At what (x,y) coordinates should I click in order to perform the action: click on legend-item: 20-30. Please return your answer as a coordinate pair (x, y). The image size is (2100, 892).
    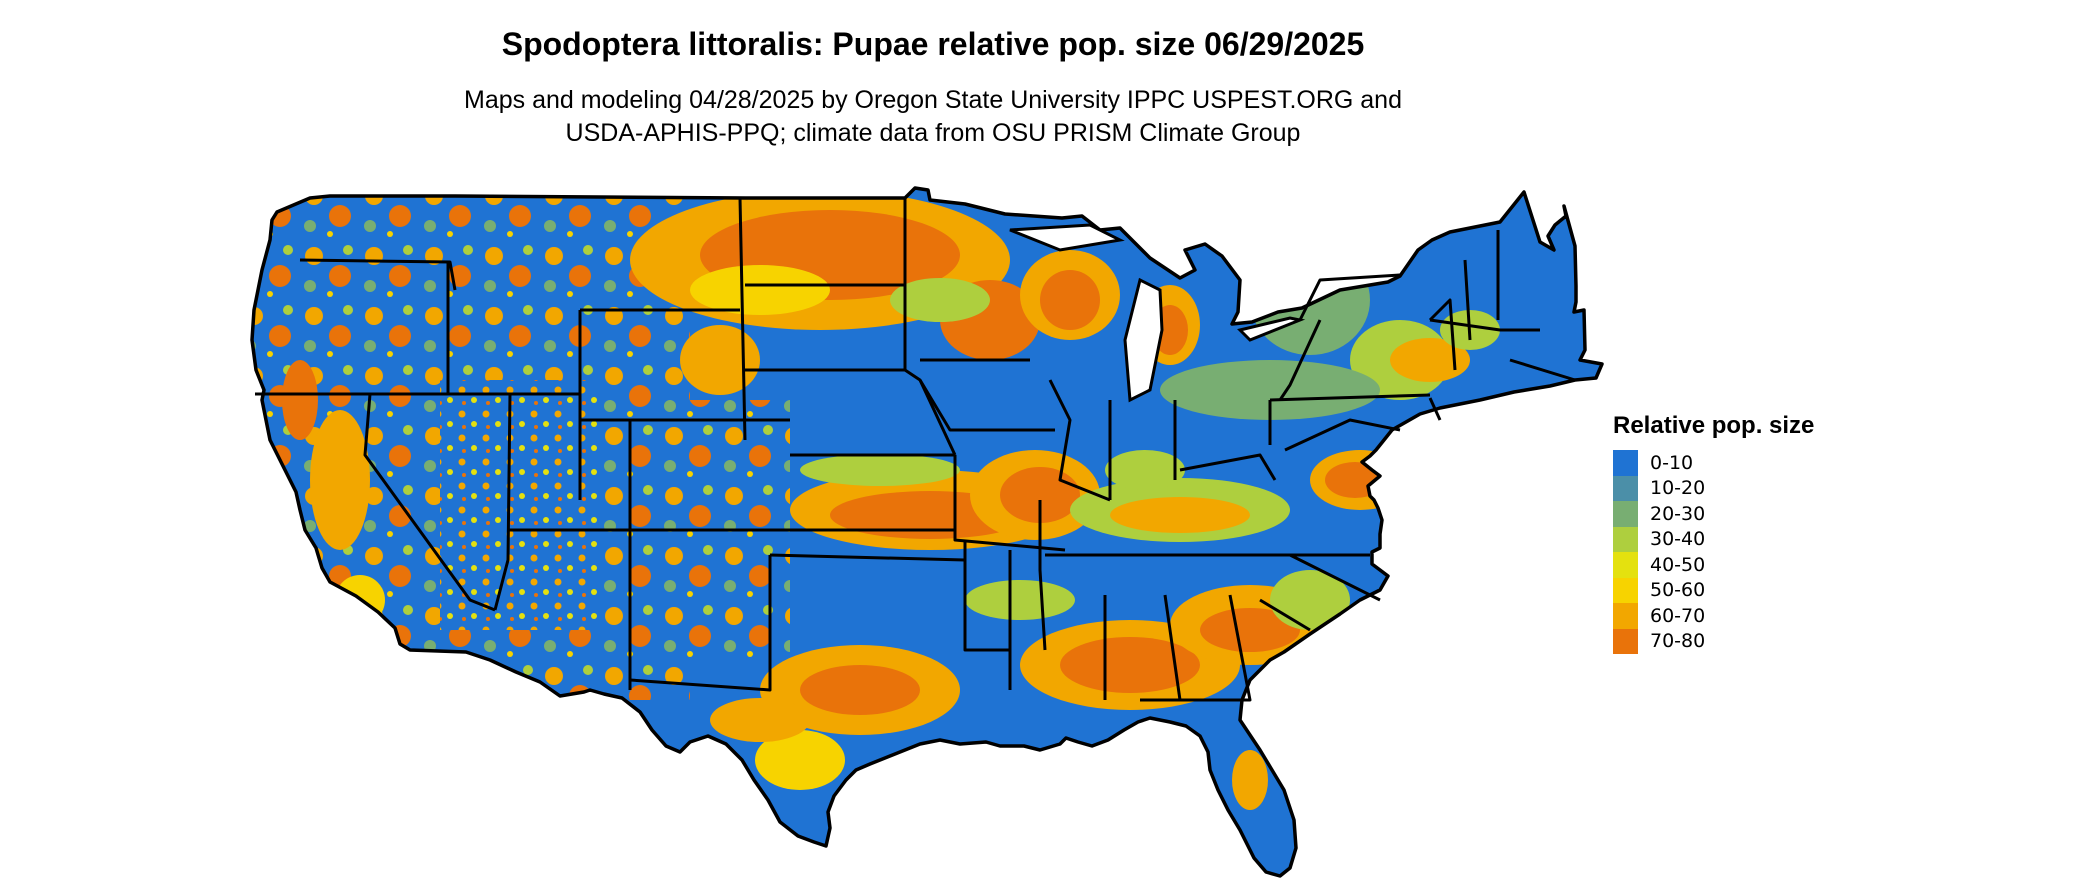
    Looking at the image, I should click on (1713, 514).